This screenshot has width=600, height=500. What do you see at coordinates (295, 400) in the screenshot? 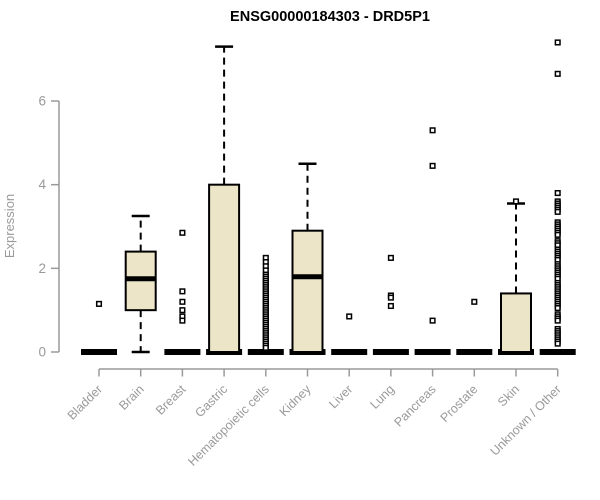
I see `x-label-kidney: Kidney` at bounding box center [295, 400].